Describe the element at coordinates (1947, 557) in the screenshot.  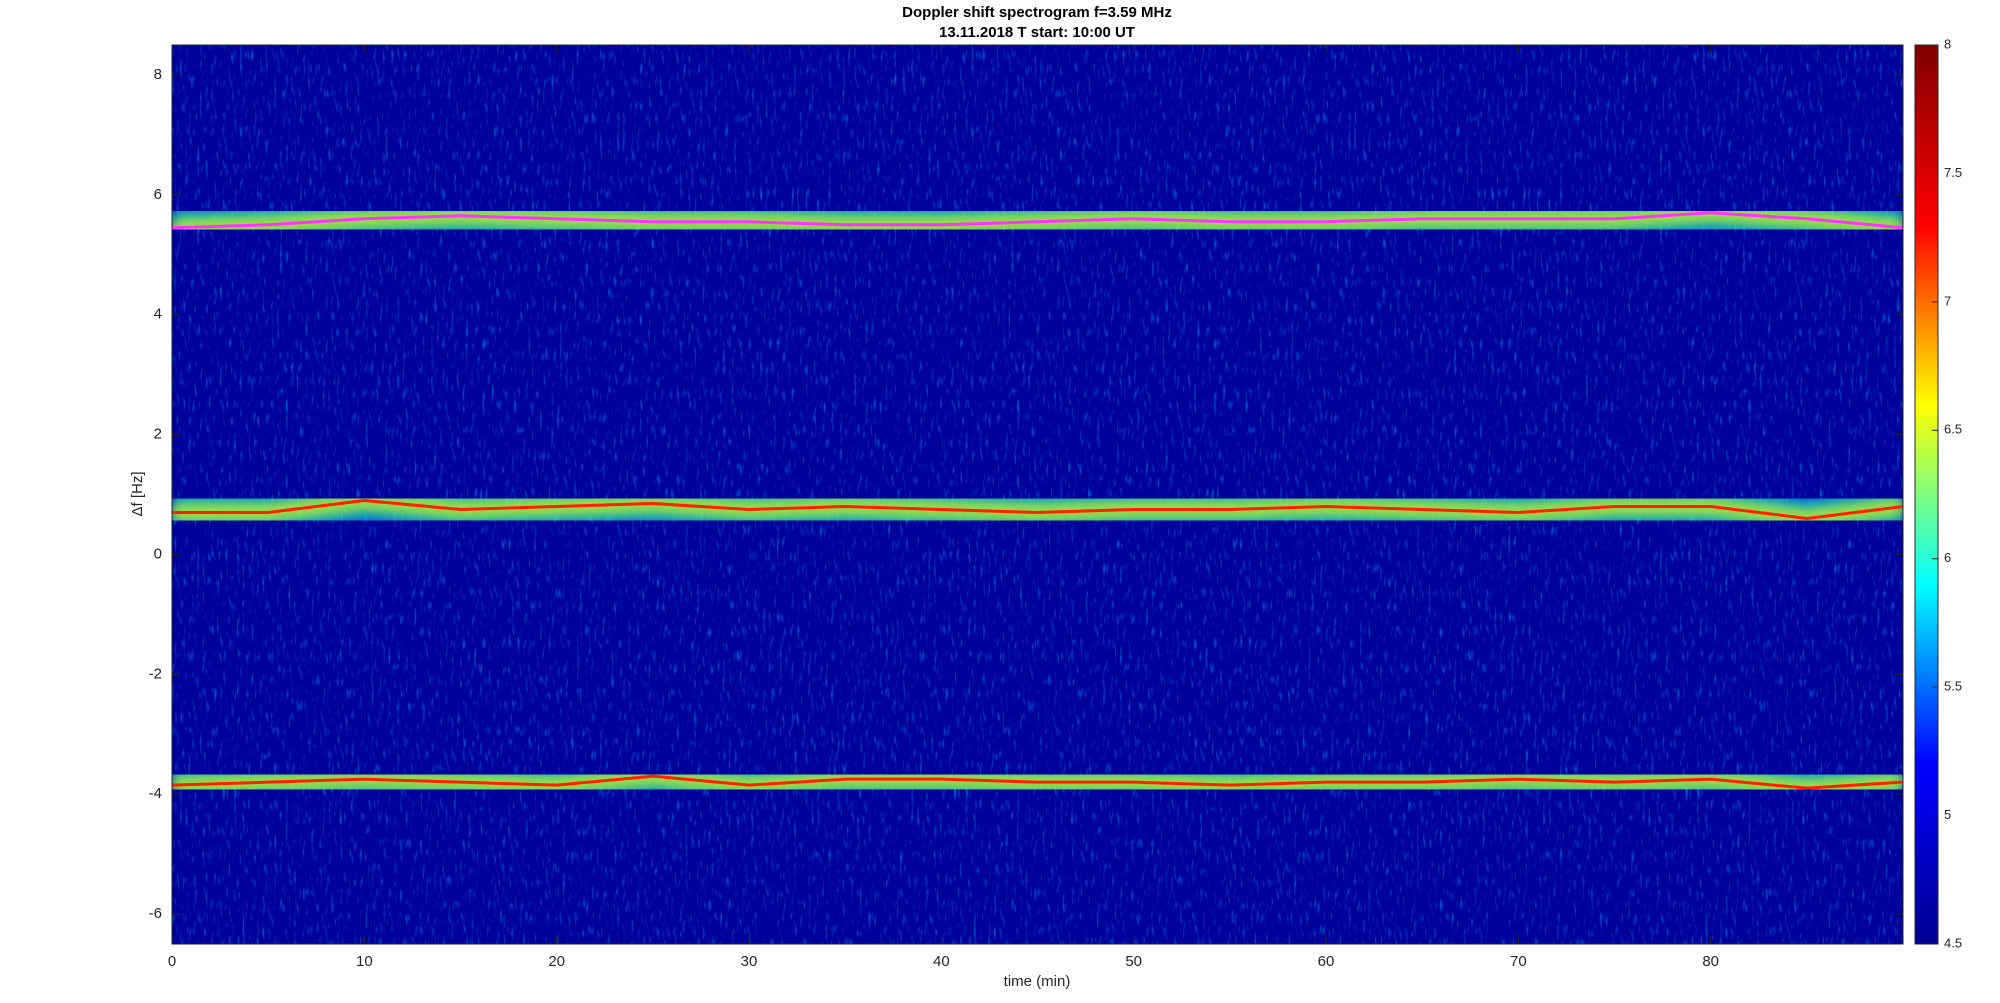
I see `colorbar-tick-label: 6` at that location.